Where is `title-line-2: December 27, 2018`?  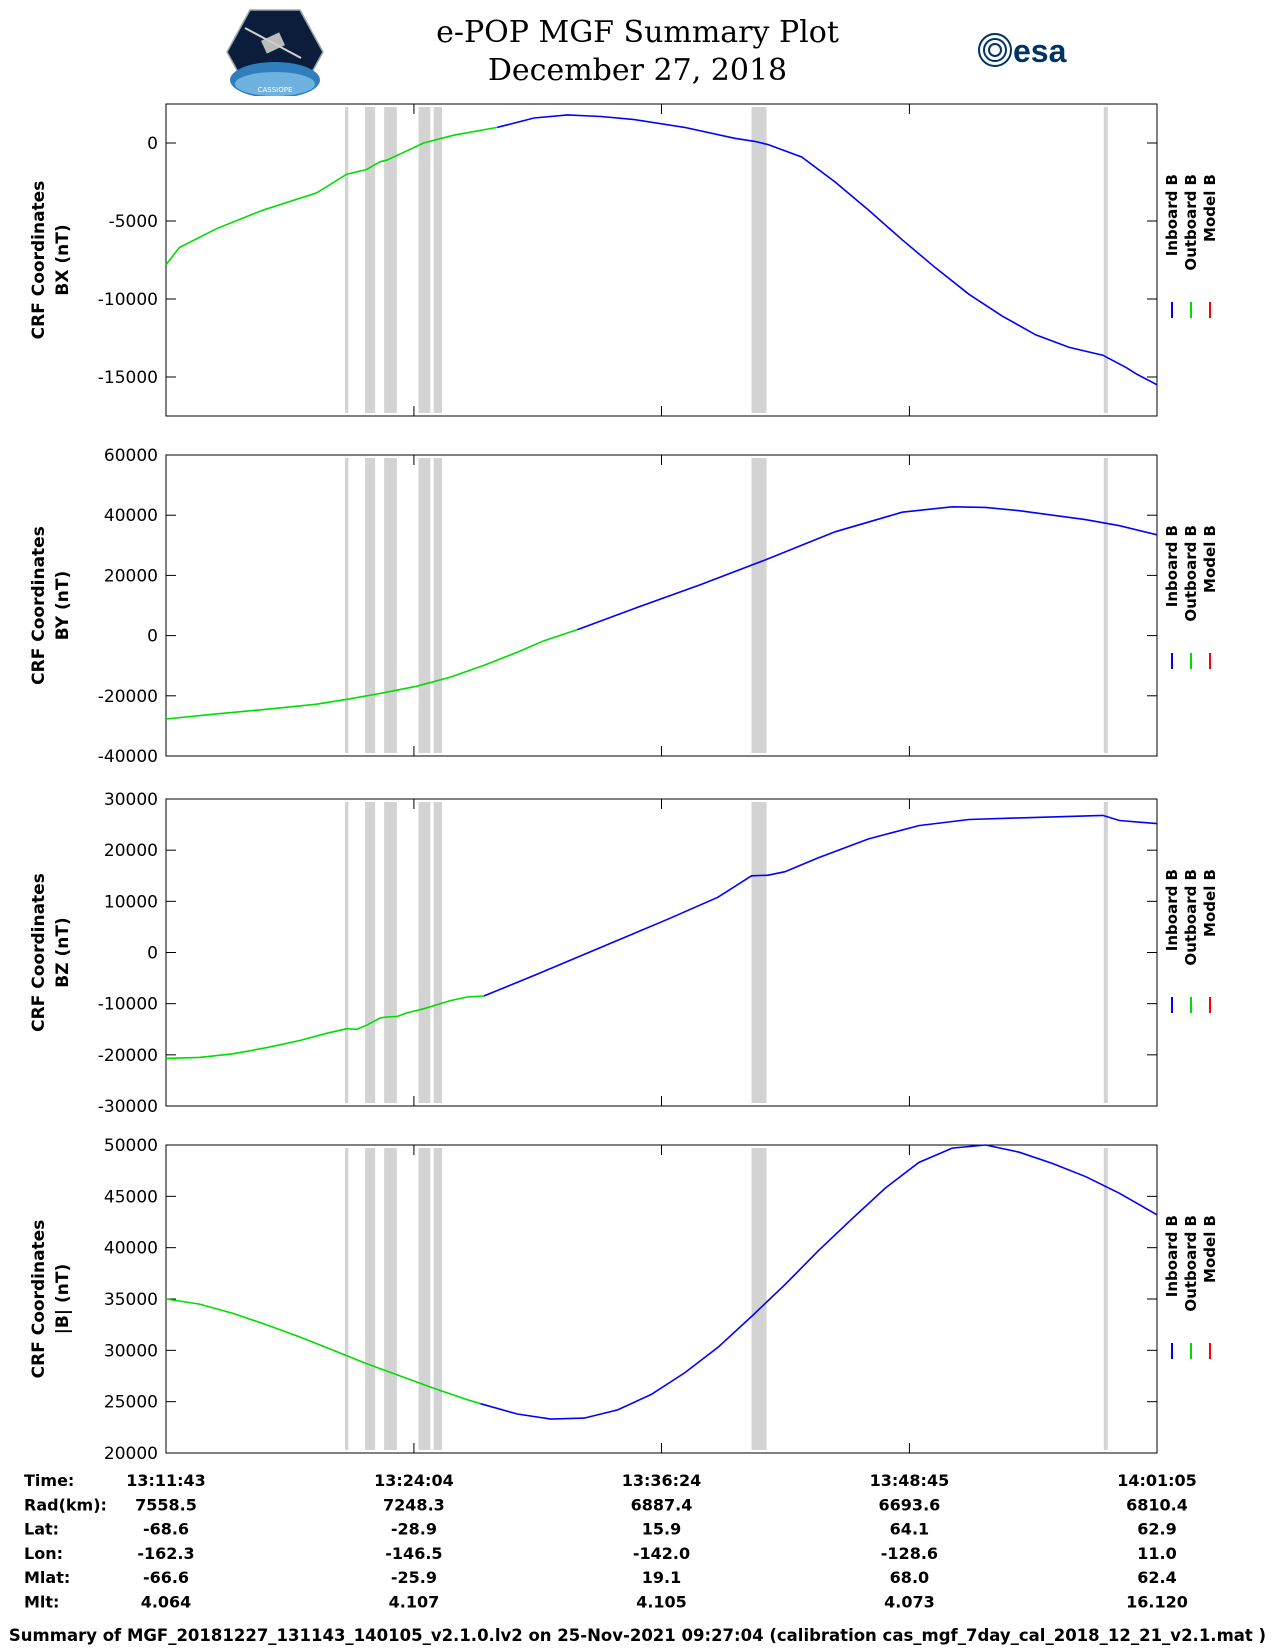
title-line-2: December 27, 2018 is located at coordinates (637, 70).